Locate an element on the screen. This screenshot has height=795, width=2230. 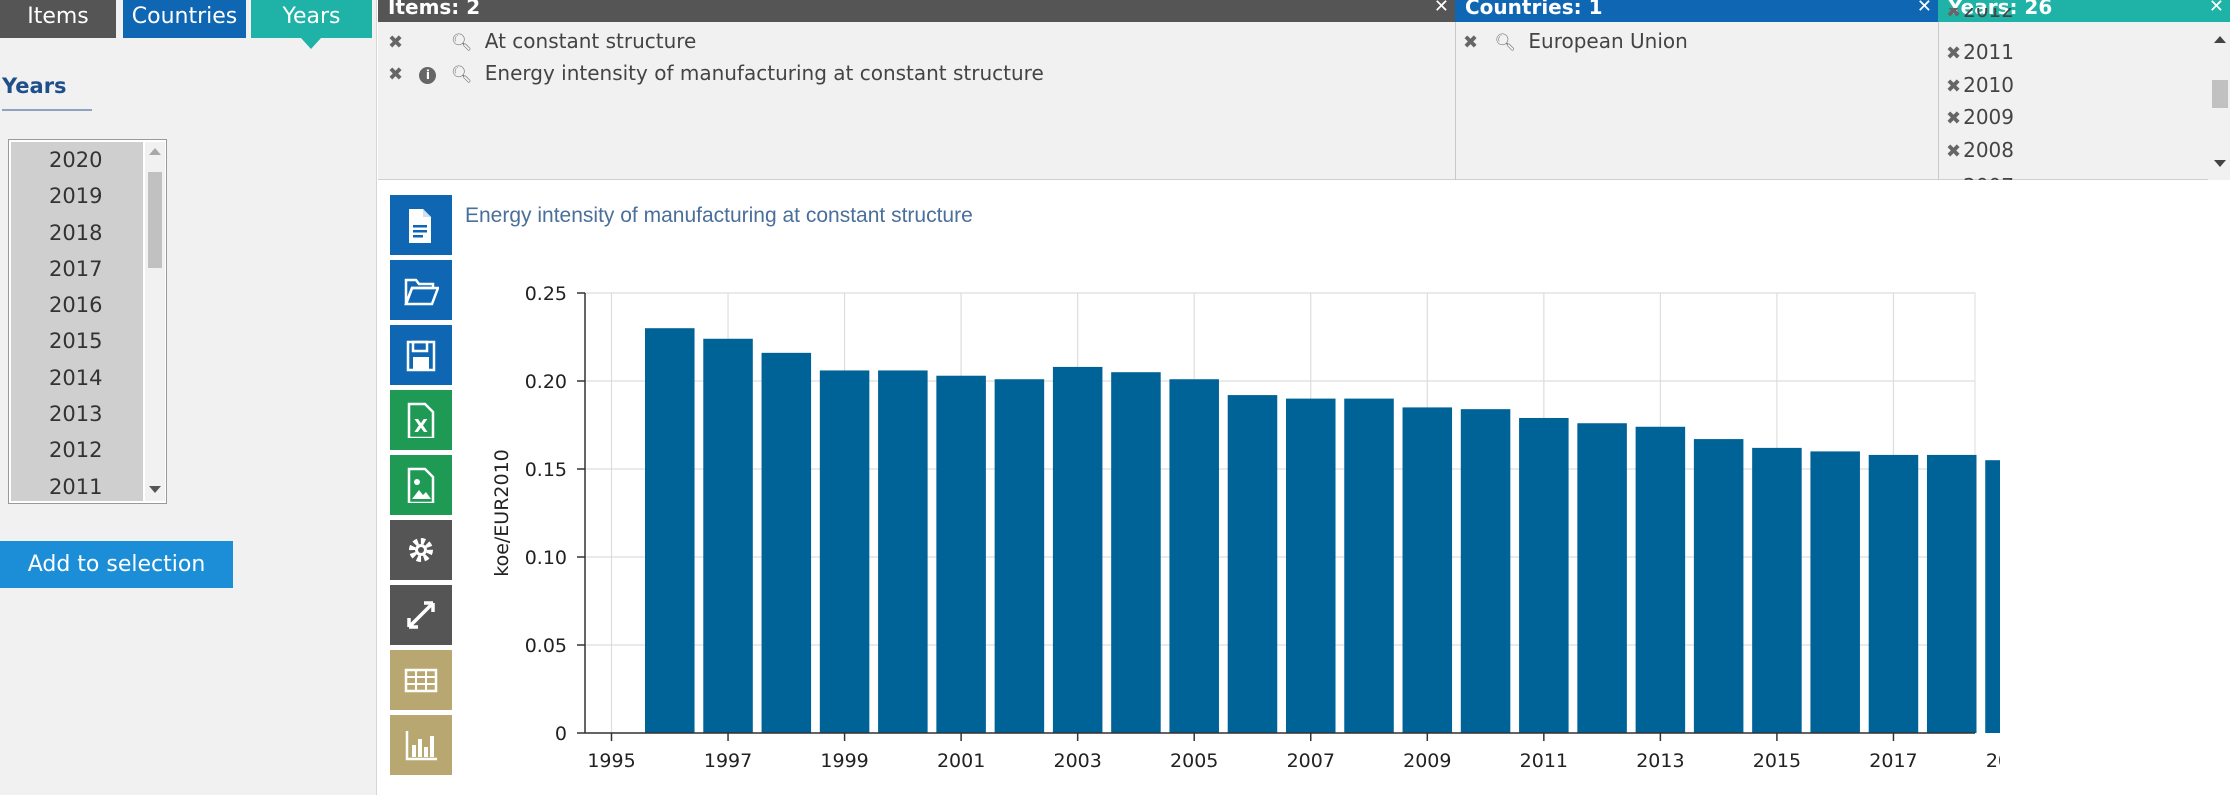
x-tick-label: 2013 is located at coordinates (1660, 761).